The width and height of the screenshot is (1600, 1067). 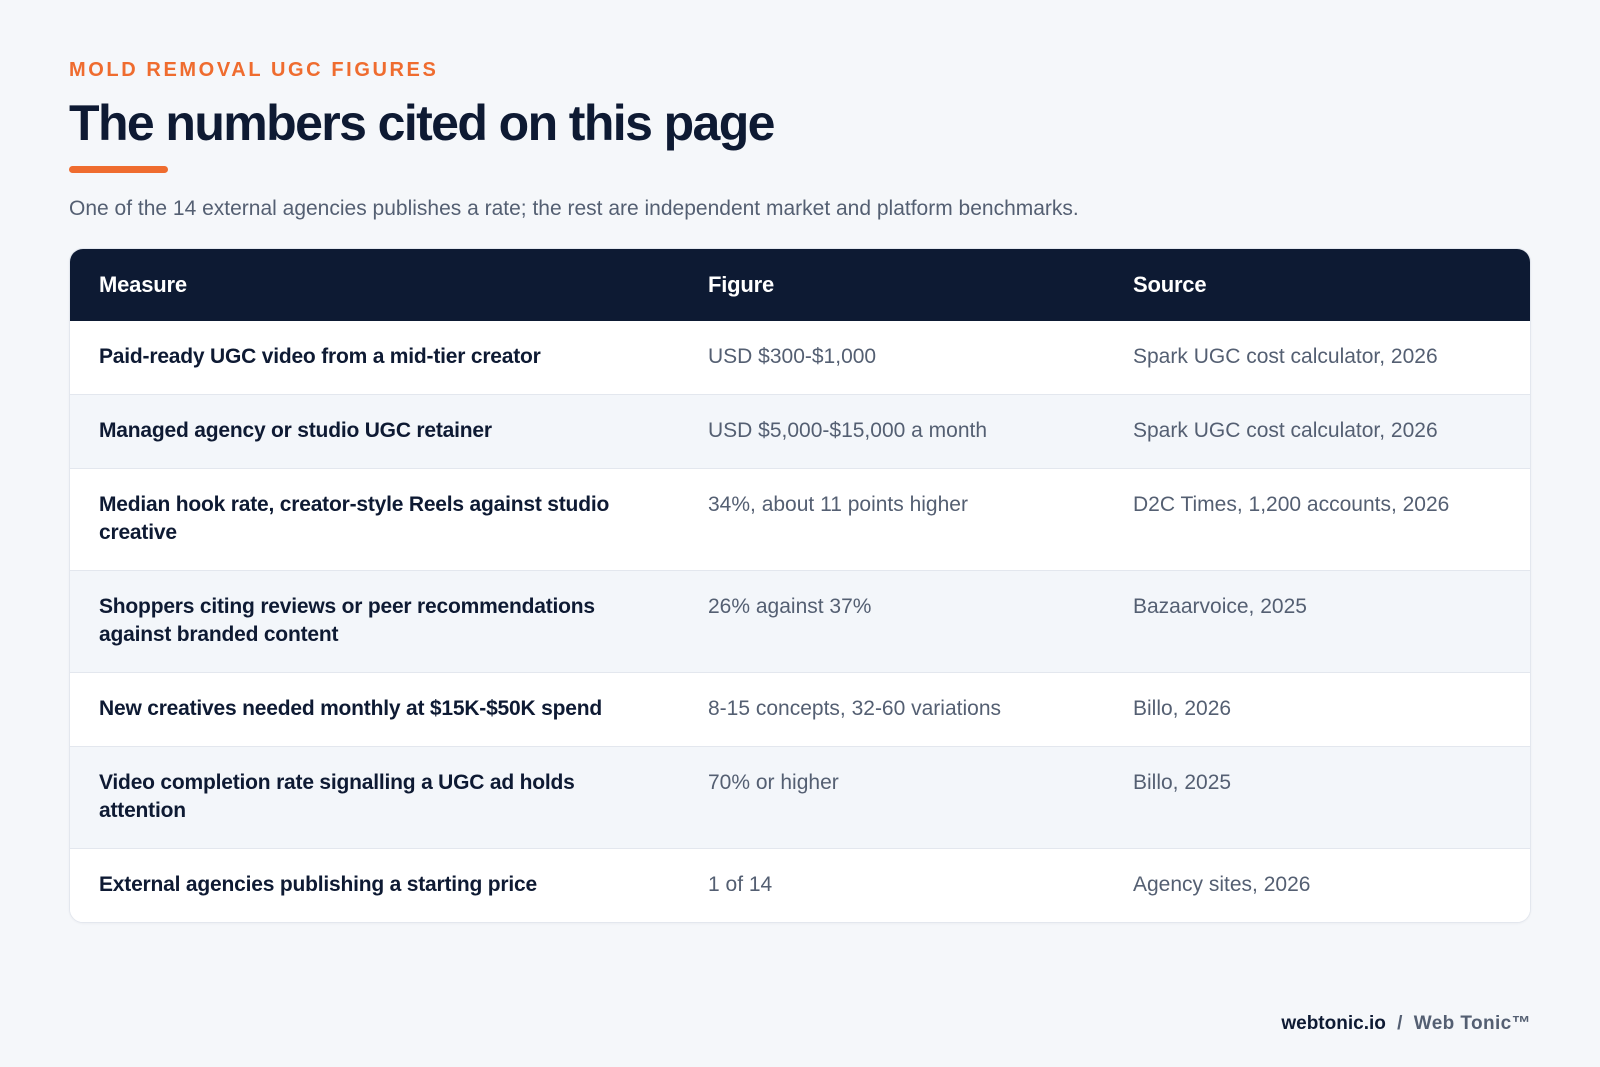 What do you see at coordinates (143, 284) in the screenshot?
I see `column-header-measure: Measure` at bounding box center [143, 284].